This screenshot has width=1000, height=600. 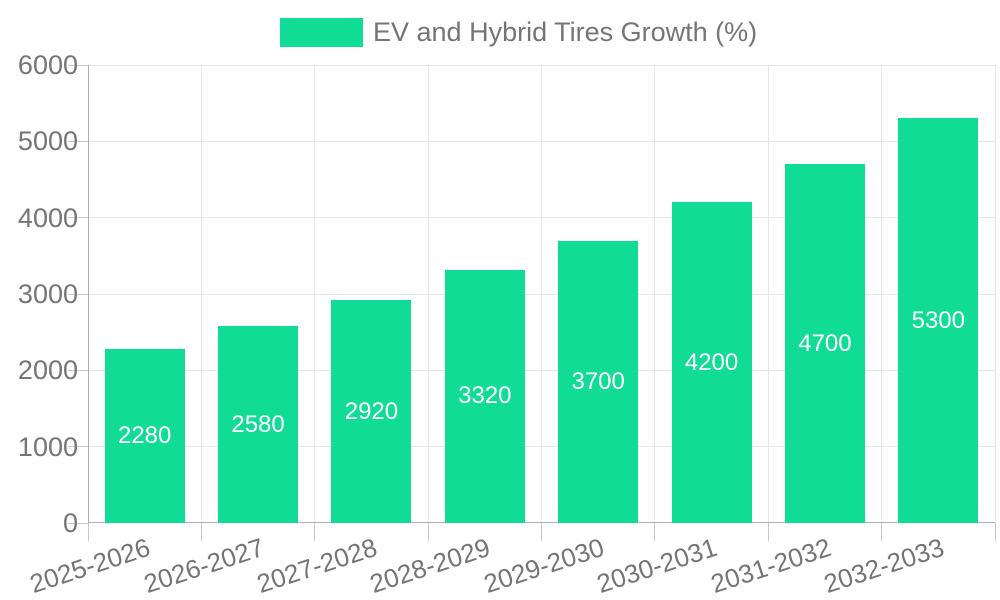 I want to click on x-axis-category-label: 2028-2029, so click(x=430, y=565).